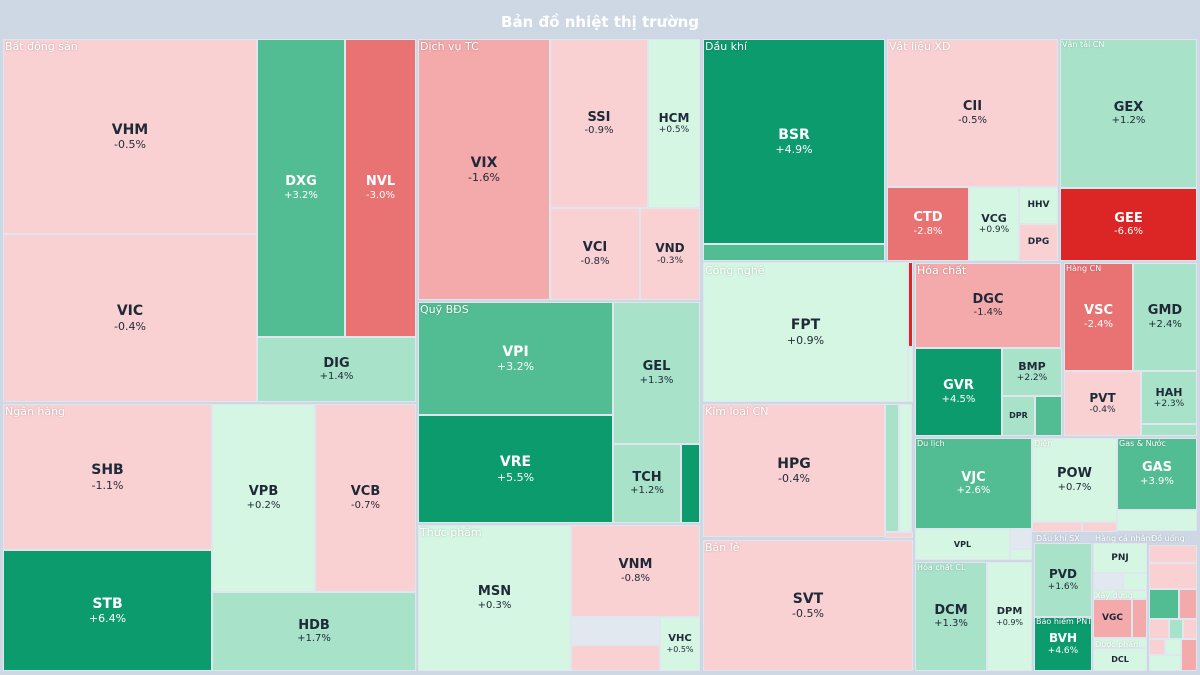 This screenshot has height=675, width=1200. Describe the element at coordinates (962, 544) in the screenshot. I see `heatmap-cell-vpl: VPL` at that location.